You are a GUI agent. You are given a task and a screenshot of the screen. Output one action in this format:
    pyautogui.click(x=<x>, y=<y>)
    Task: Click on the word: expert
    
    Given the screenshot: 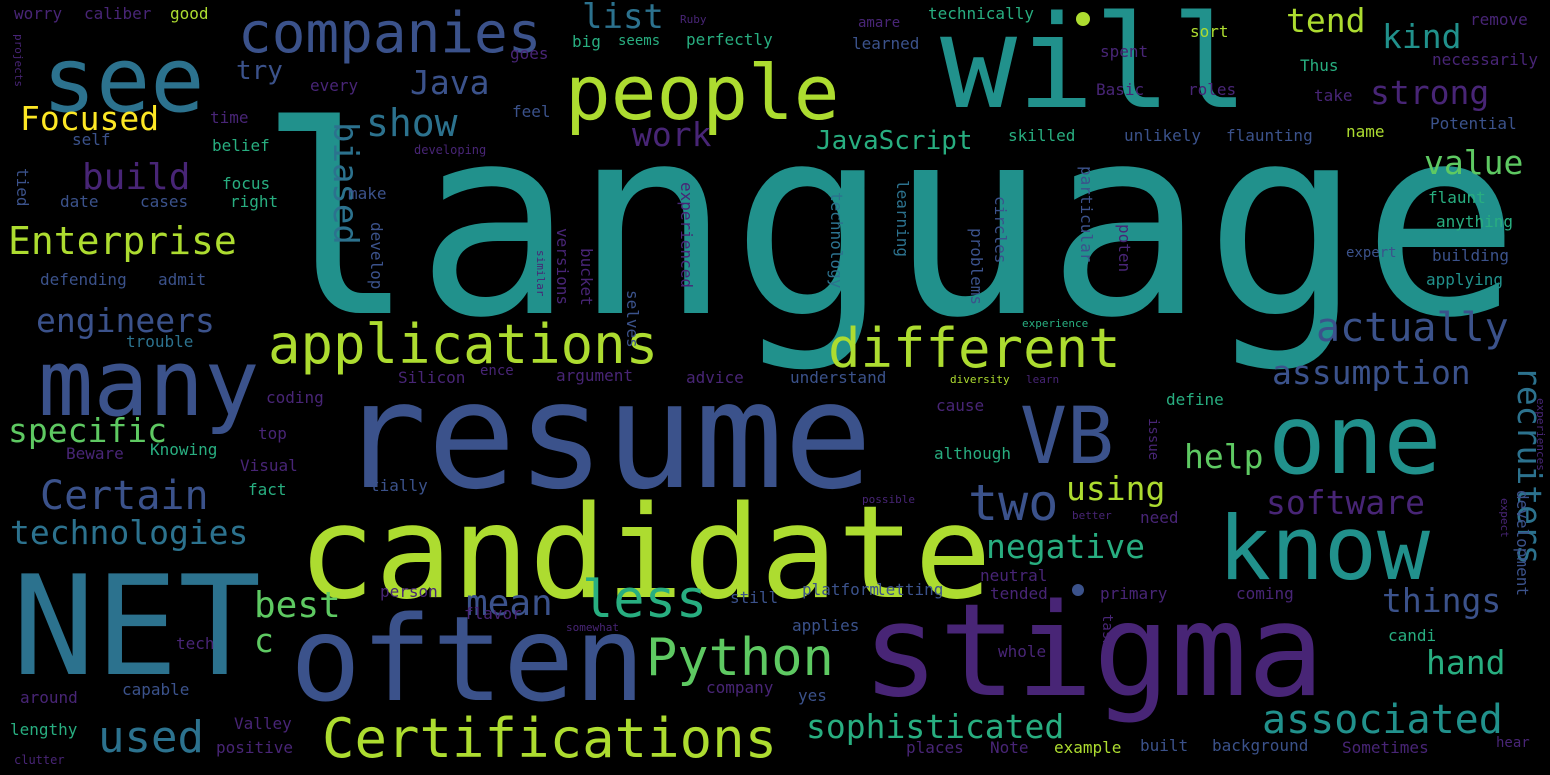 What is the action you would take?
    pyautogui.click(x=1371, y=253)
    